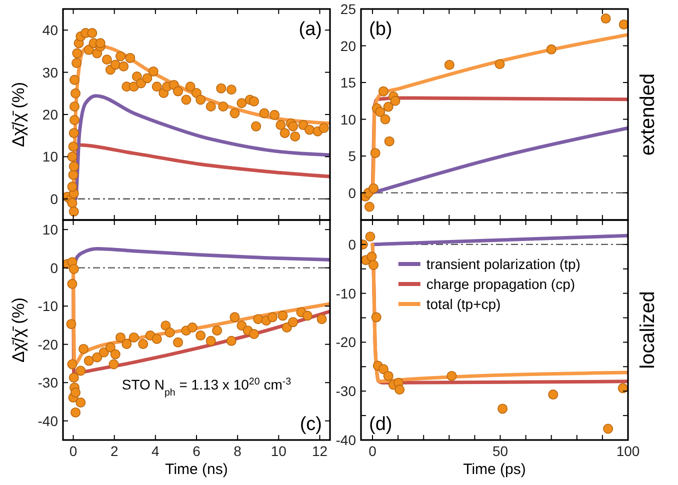 The width and height of the screenshot is (678, 485). Describe the element at coordinates (73, 451) in the screenshot. I see `x-tick-label: 0` at that location.